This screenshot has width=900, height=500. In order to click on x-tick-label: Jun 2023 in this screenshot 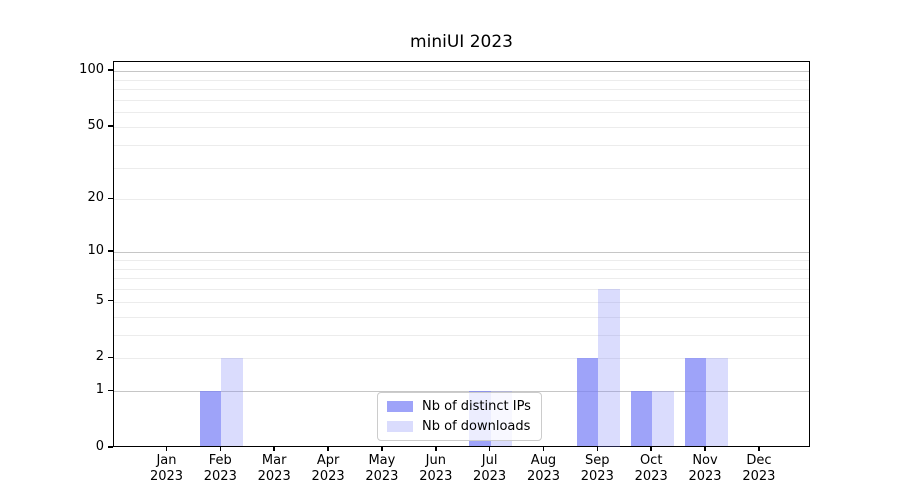, I will do `click(436, 468)`.